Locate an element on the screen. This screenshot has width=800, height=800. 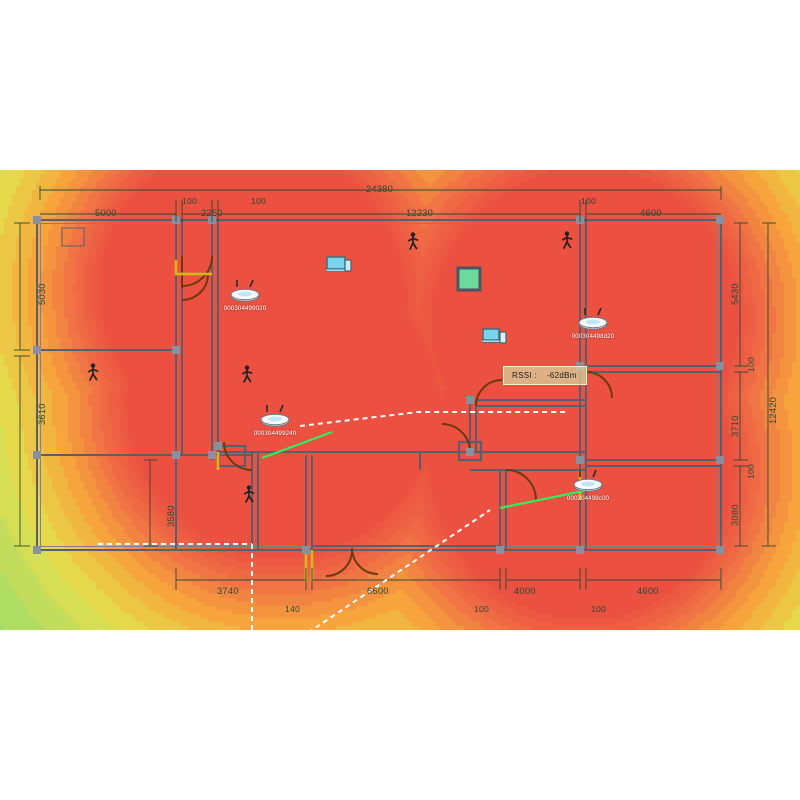
column-object is located at coordinates (469, 279).